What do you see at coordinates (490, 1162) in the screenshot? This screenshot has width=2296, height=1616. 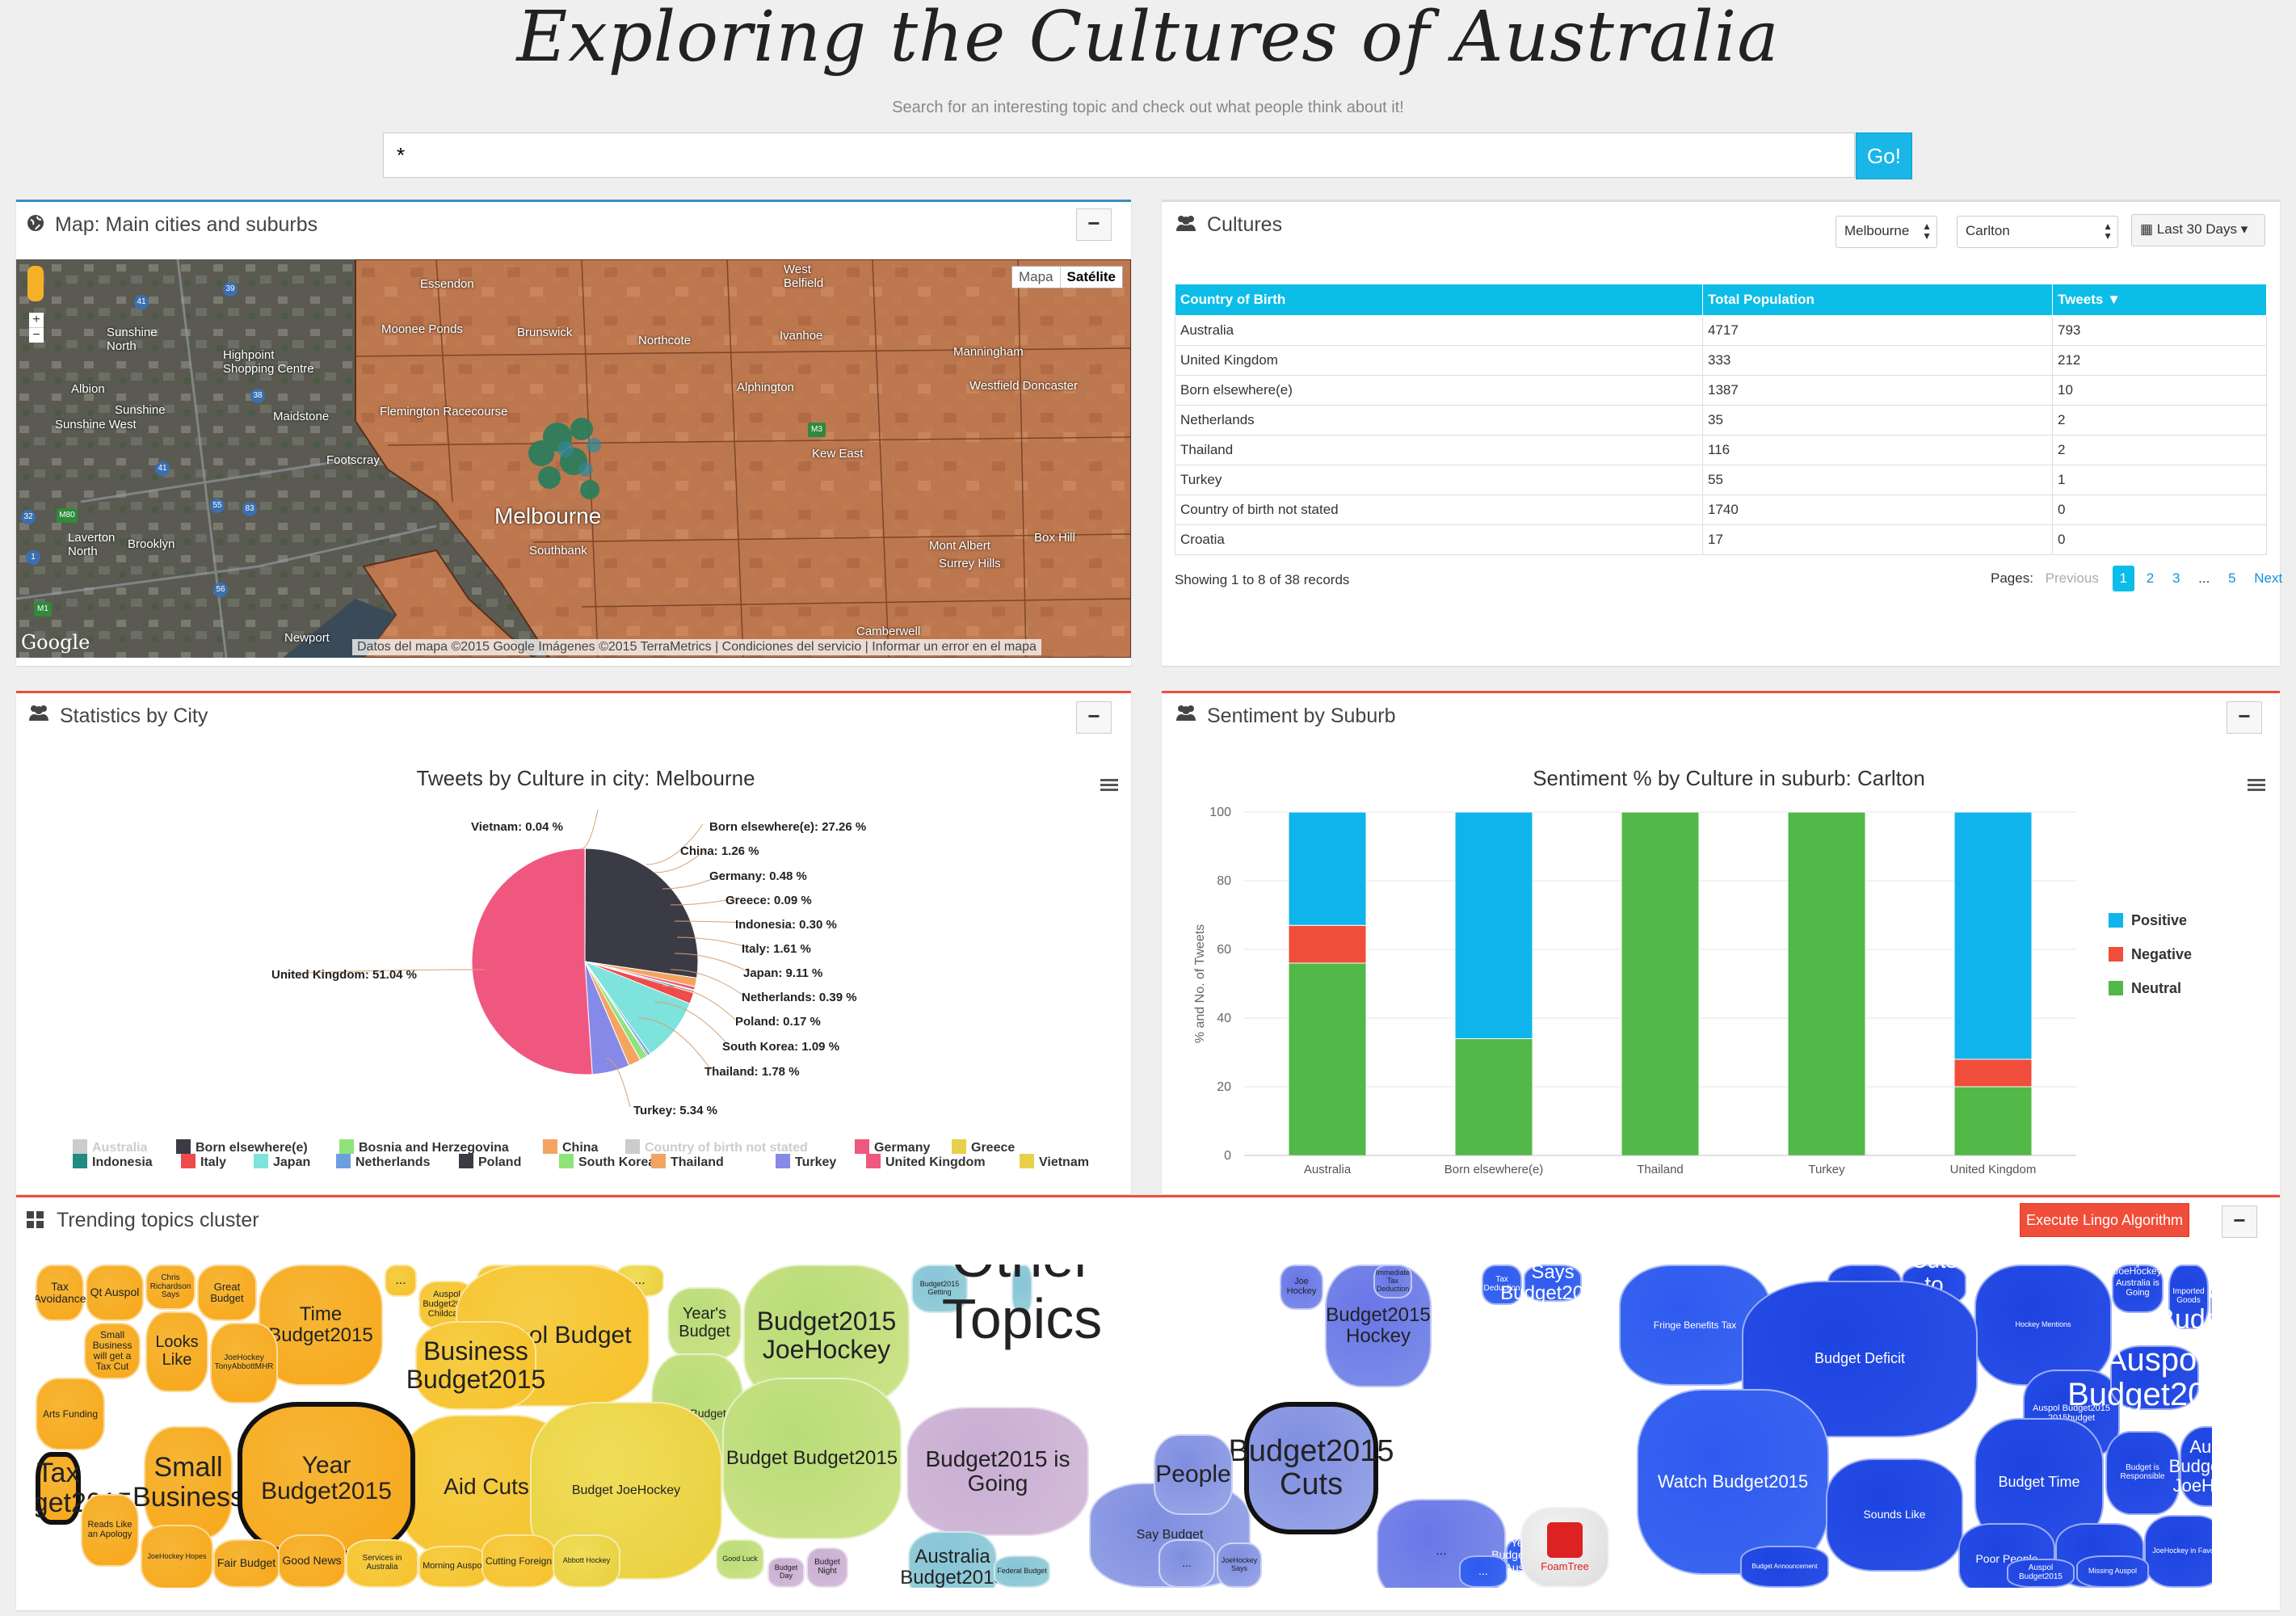 I see `legend-item: Poland` at bounding box center [490, 1162].